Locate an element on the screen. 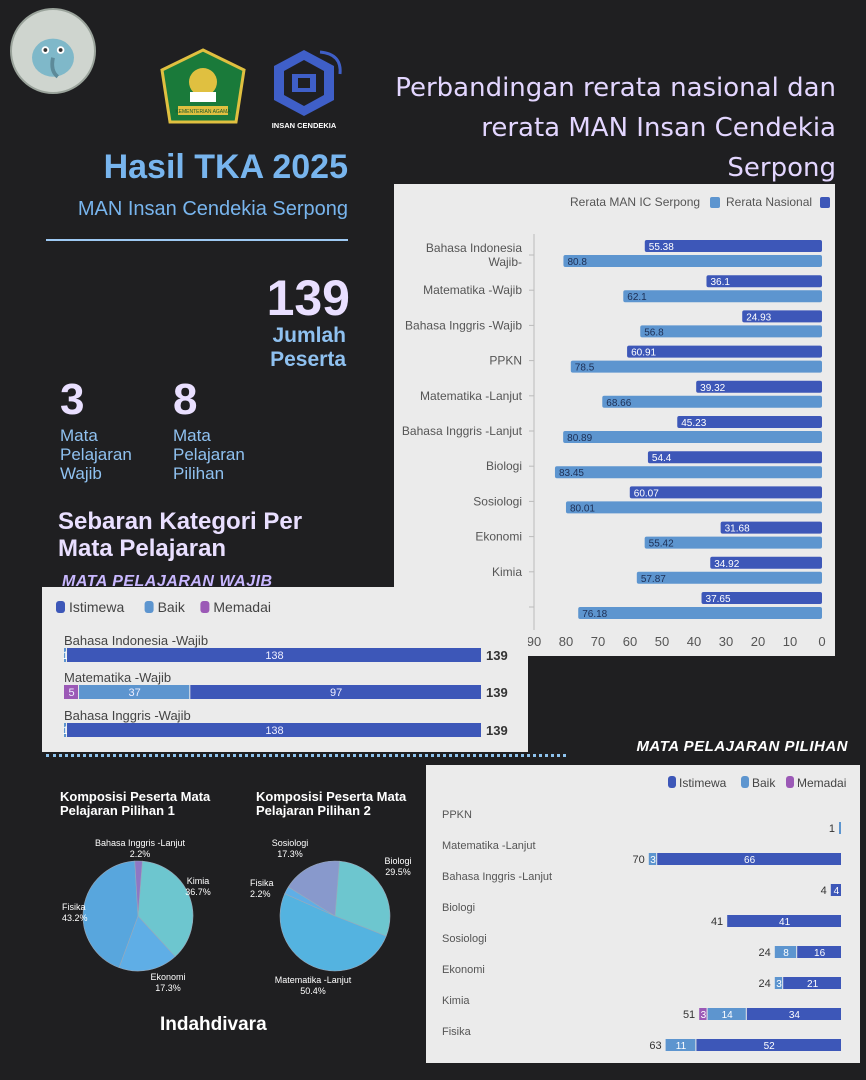  bar-label-nasional: 68.66 is located at coordinates (618, 403).